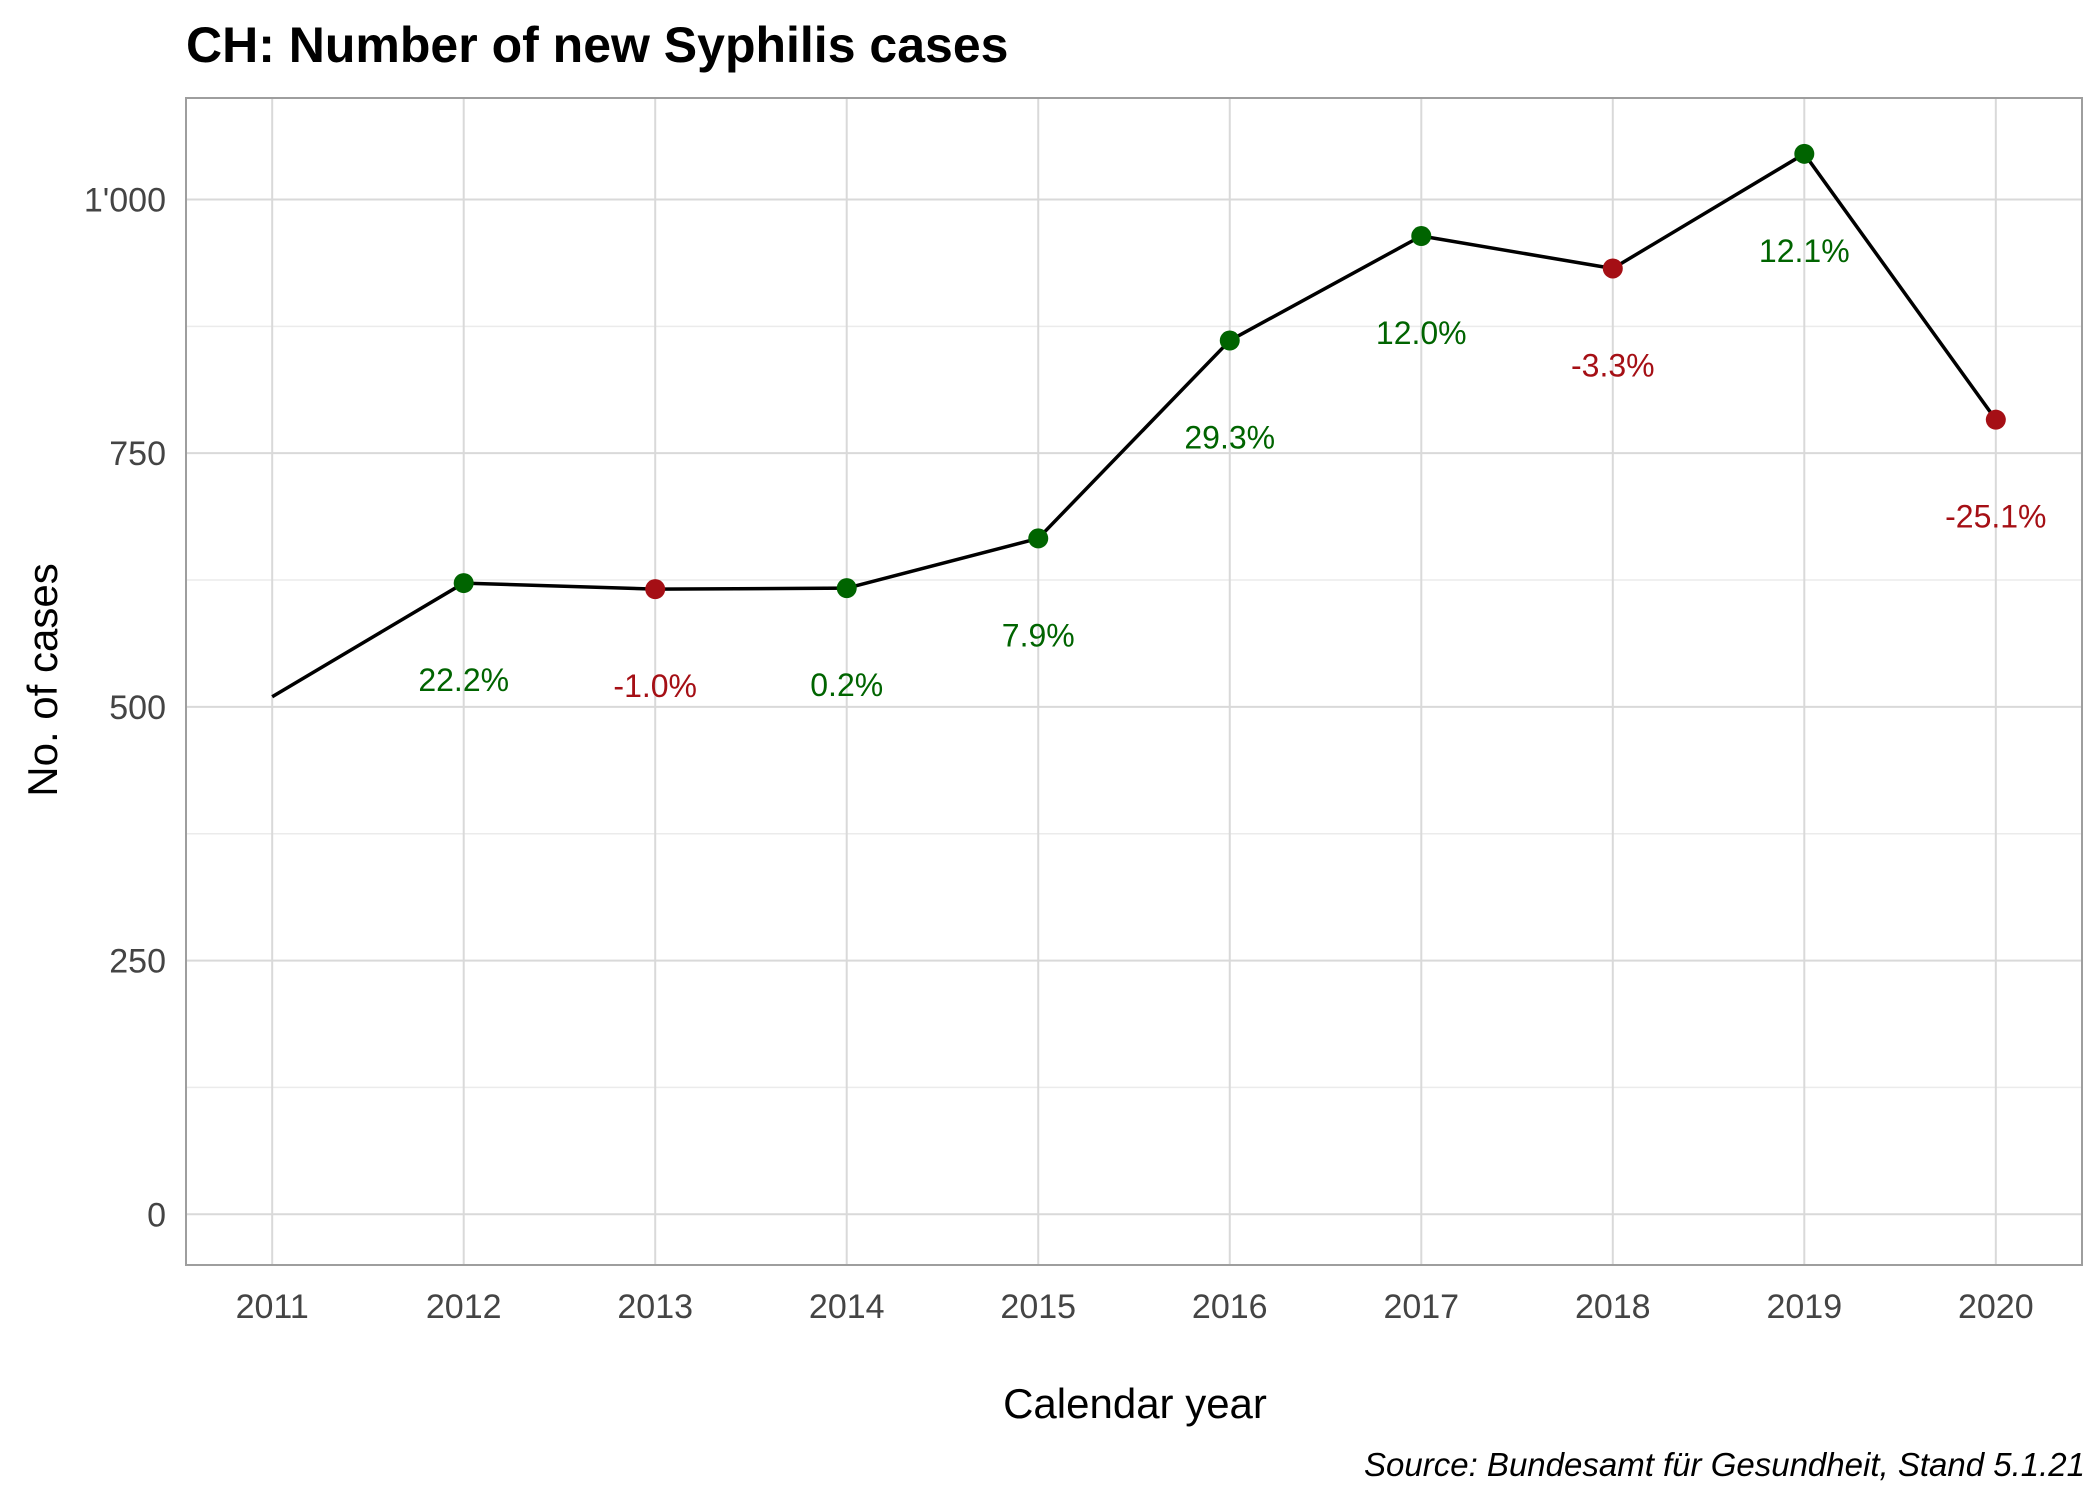 Image resolution: width=2100 pixels, height=1500 pixels. Describe the element at coordinates (1804, 1307) in the screenshot. I see `x-tick-label: 2019` at that location.